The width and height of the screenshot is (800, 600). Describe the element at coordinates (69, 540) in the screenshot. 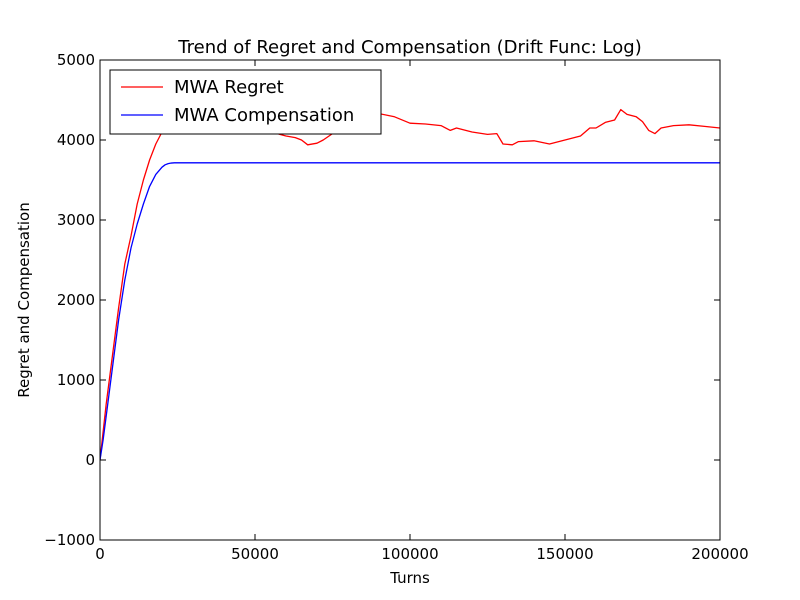

I see `y-tick-label: −1000` at that location.